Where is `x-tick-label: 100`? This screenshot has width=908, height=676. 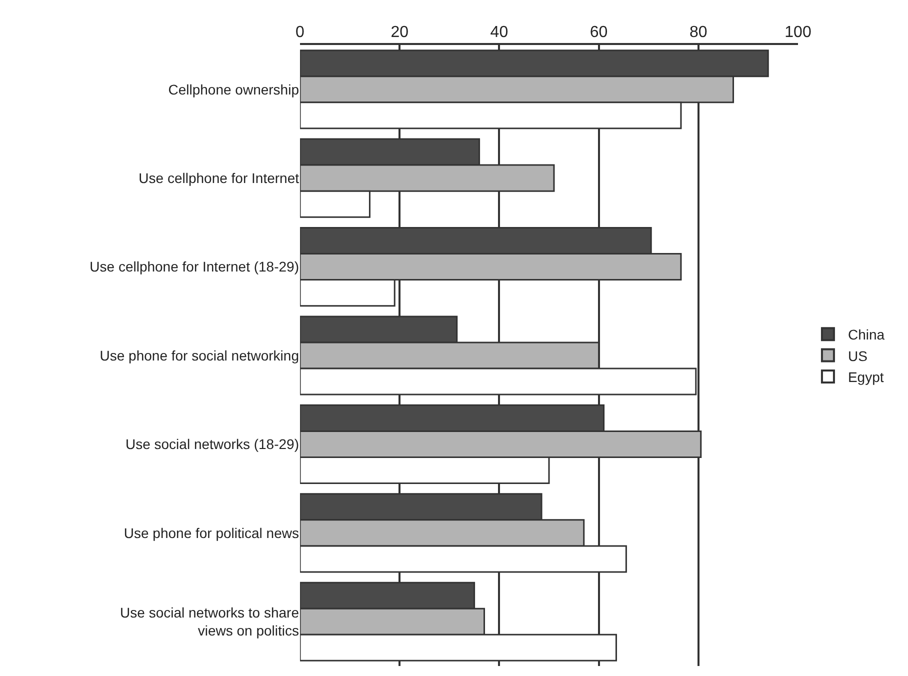 x-tick-label: 100 is located at coordinates (798, 32).